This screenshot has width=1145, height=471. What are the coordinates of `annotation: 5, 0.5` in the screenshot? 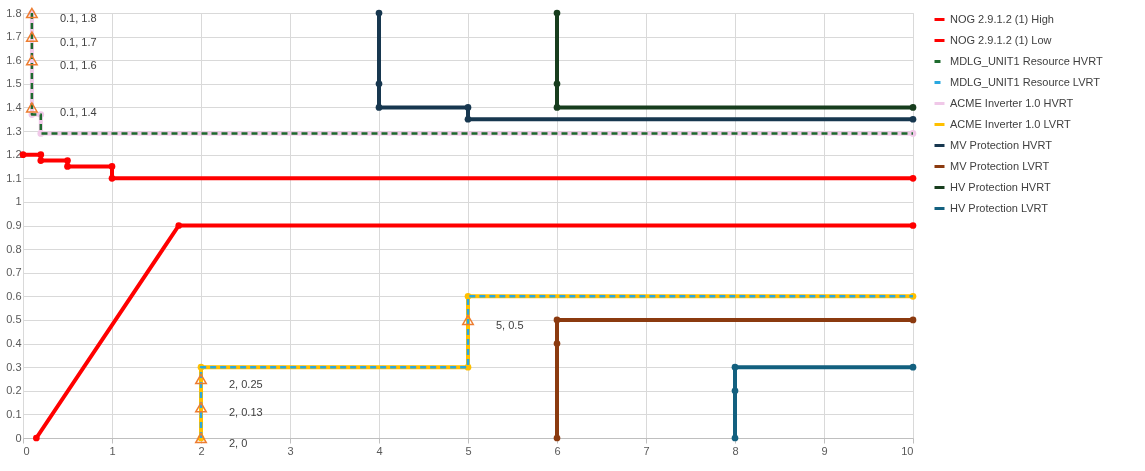 It's located at (510, 324).